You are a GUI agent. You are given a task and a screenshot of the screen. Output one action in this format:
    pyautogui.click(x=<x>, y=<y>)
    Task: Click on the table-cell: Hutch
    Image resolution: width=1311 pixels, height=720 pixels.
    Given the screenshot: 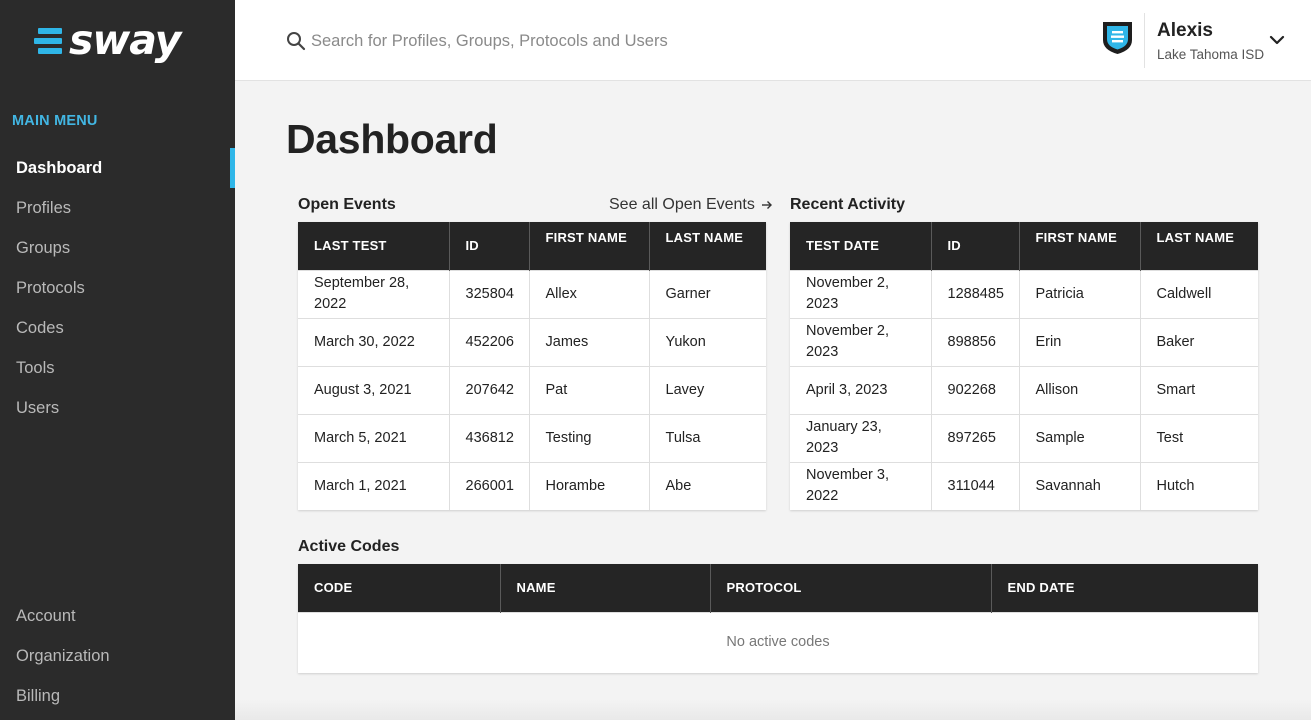 What is the action you would take?
    pyautogui.click(x=1198, y=485)
    